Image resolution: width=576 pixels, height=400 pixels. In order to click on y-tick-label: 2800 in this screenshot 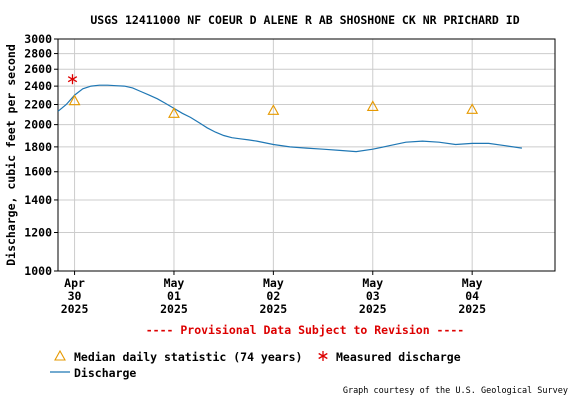, I will do `click(38, 54)`.